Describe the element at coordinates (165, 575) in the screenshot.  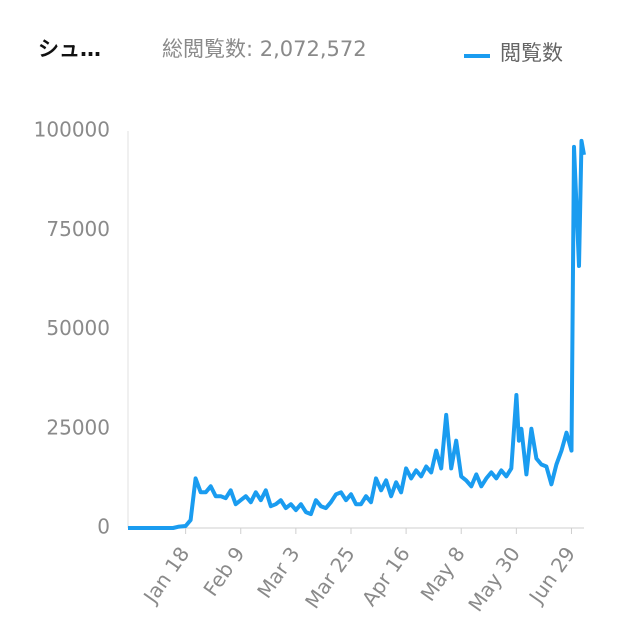
I see `x-tick-label: Jan 18` at that location.